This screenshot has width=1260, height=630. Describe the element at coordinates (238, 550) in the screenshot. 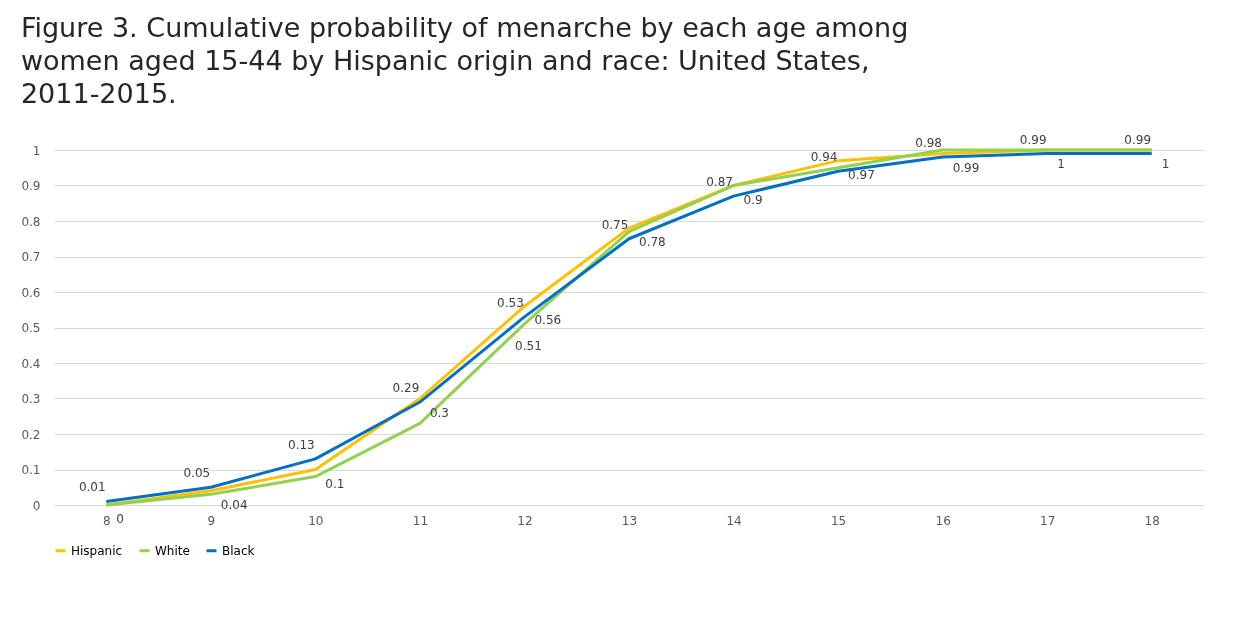

I see `legend-label: Black` at that location.